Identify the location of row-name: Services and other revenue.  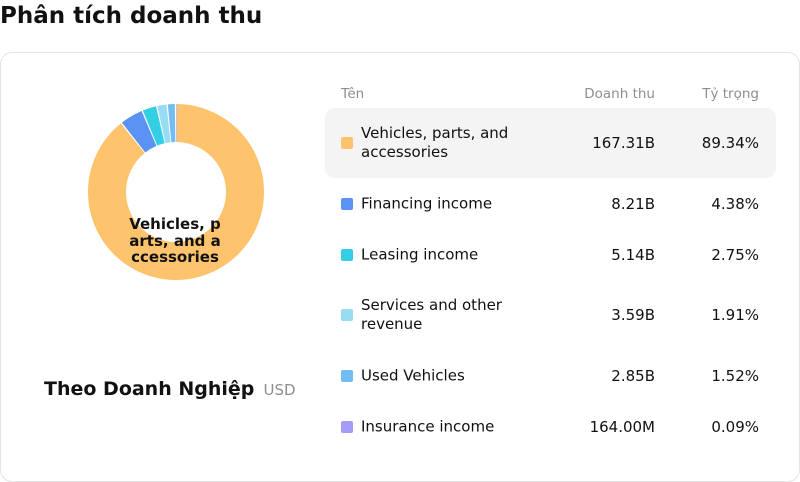
(431, 314).